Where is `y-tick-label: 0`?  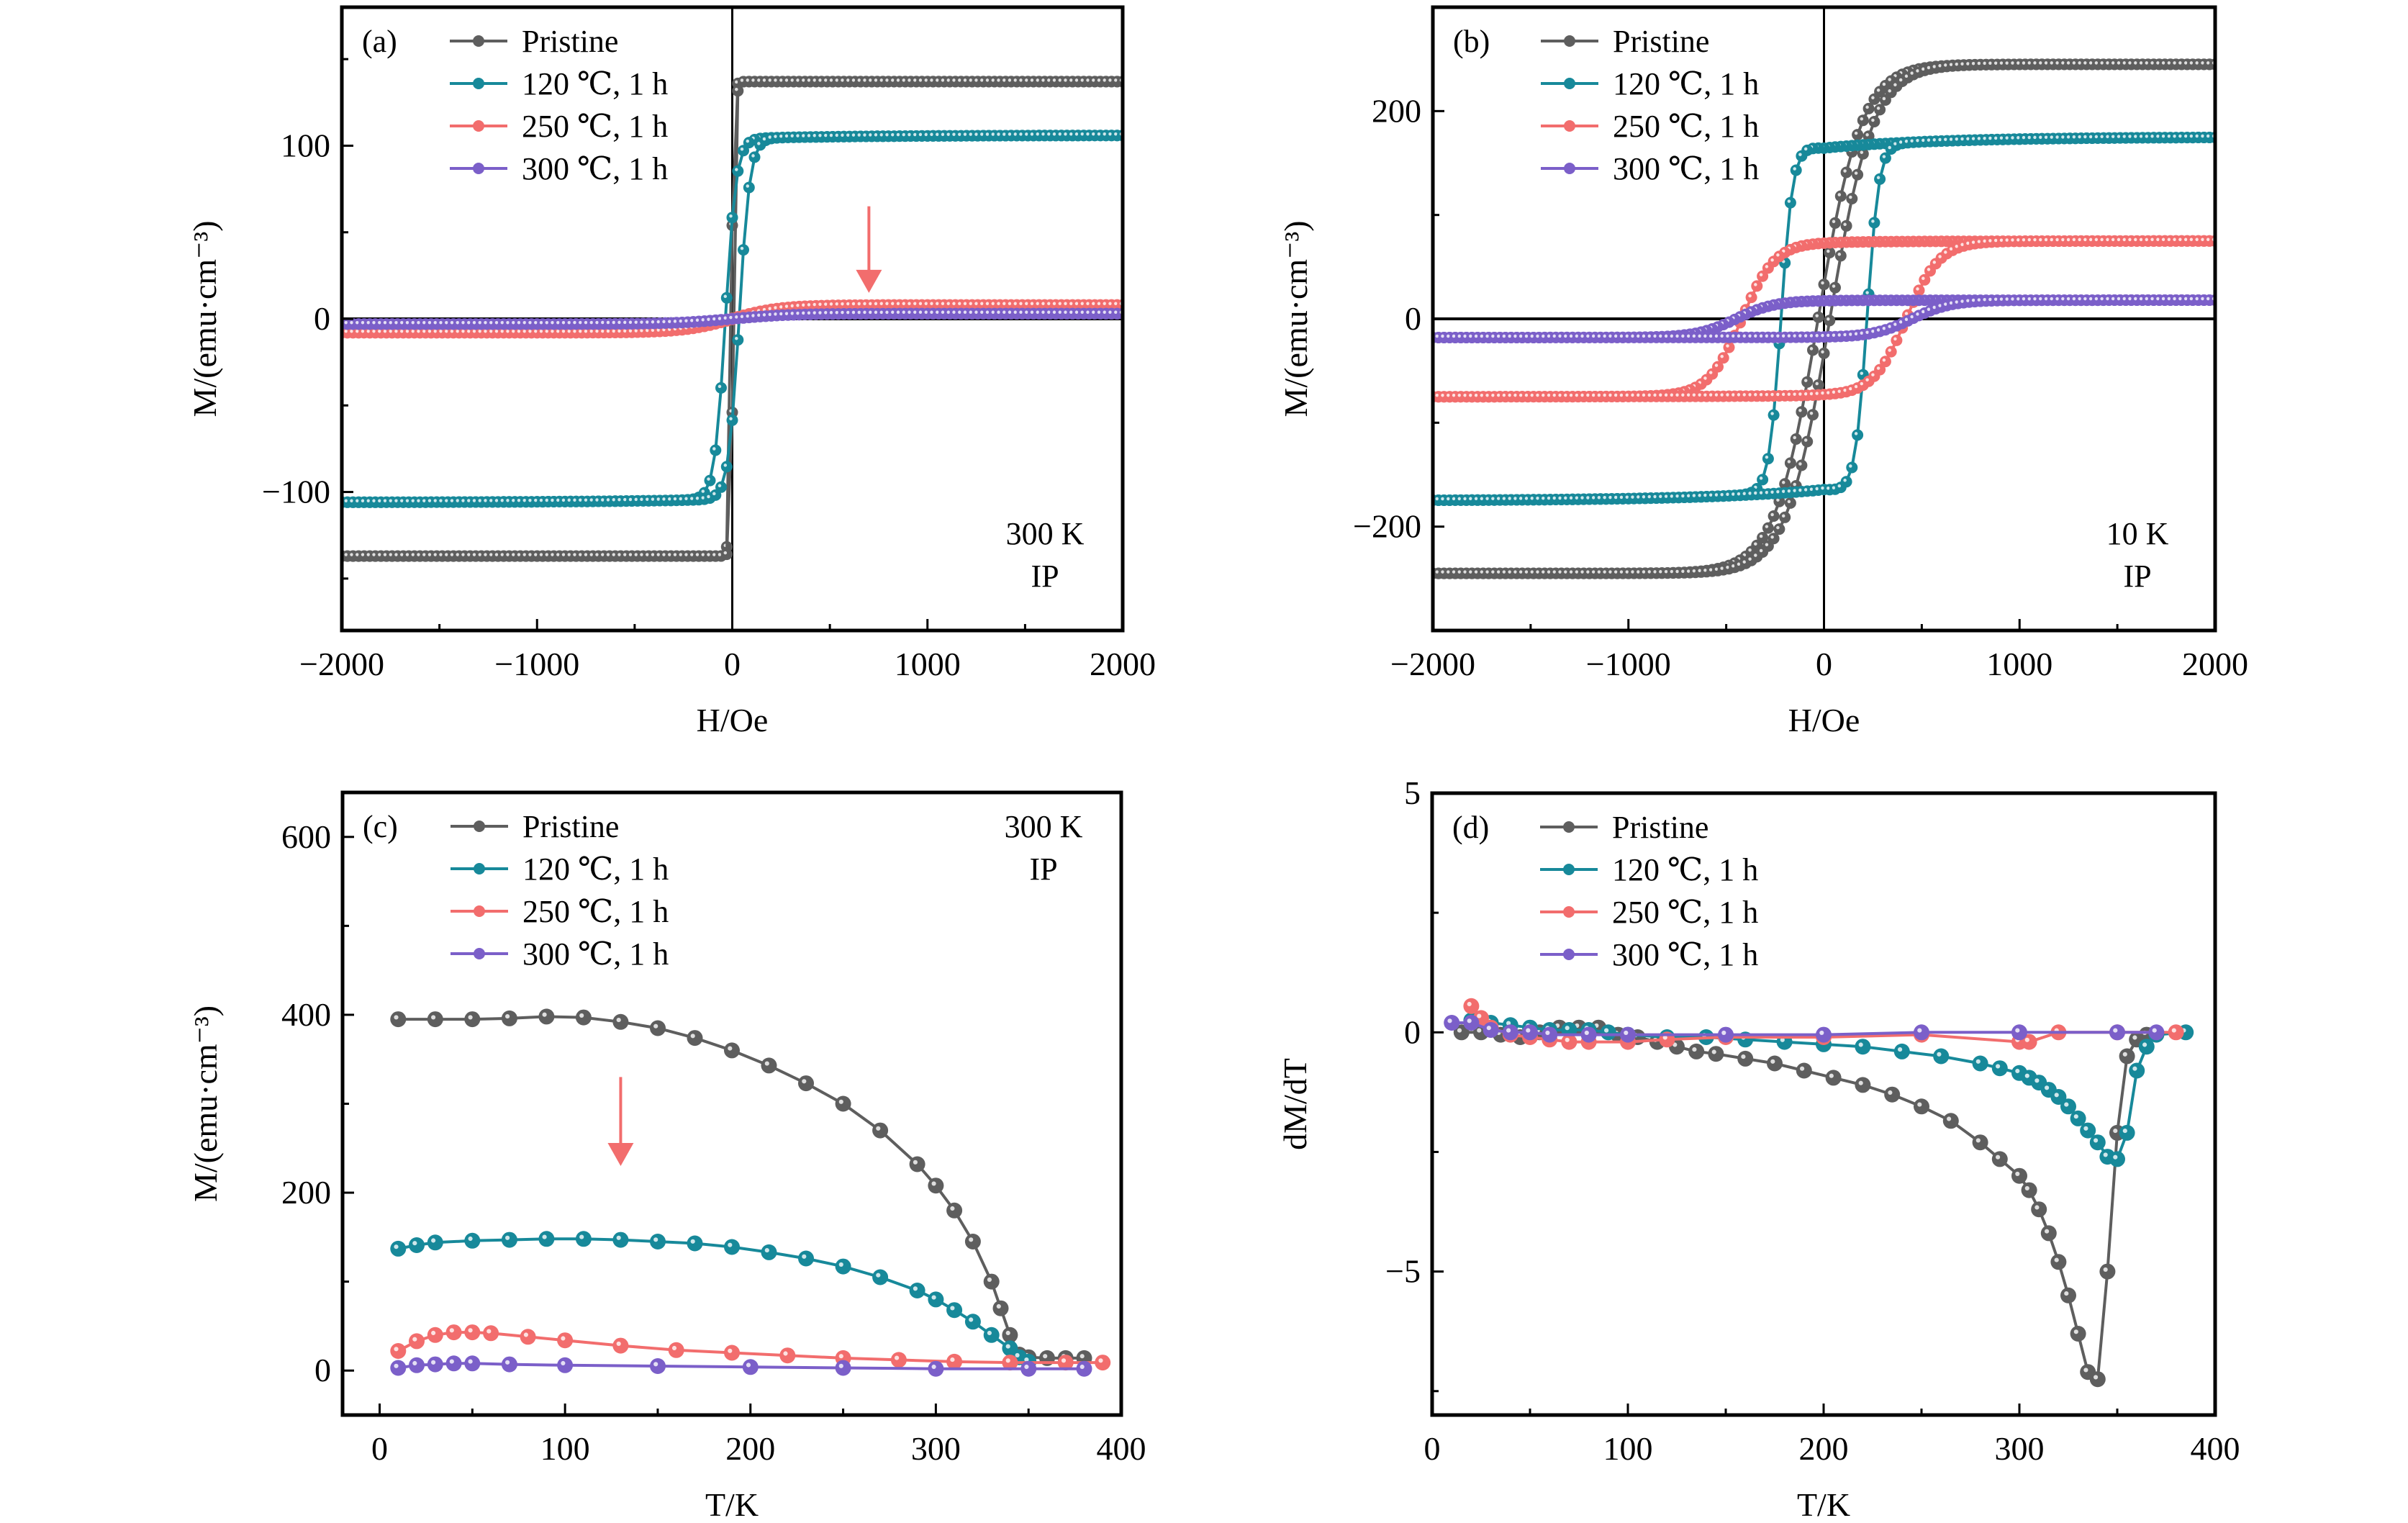
y-tick-label: 0 is located at coordinates (322, 1370).